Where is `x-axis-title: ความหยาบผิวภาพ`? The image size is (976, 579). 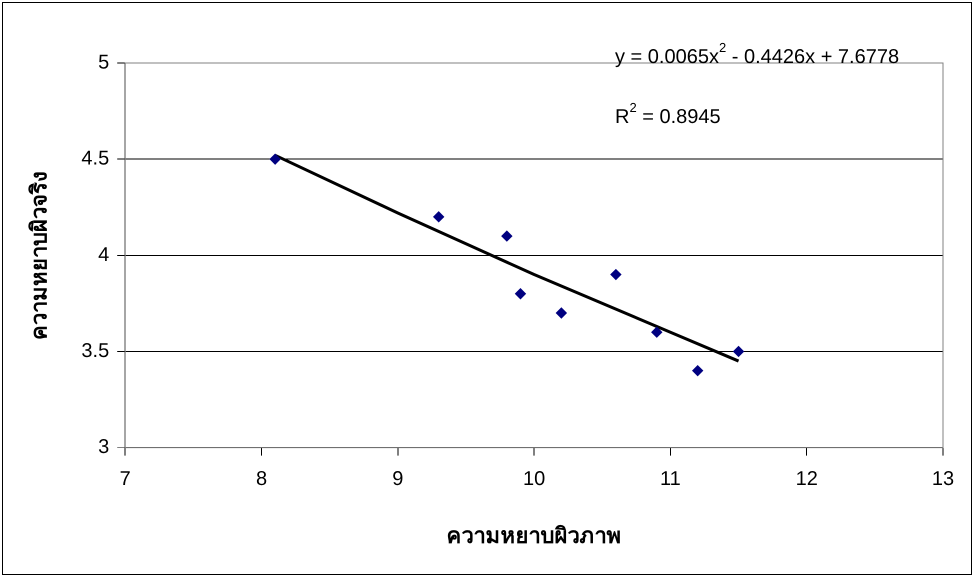 x-axis-title: ความหยาบผิวภาพ is located at coordinates (534, 535).